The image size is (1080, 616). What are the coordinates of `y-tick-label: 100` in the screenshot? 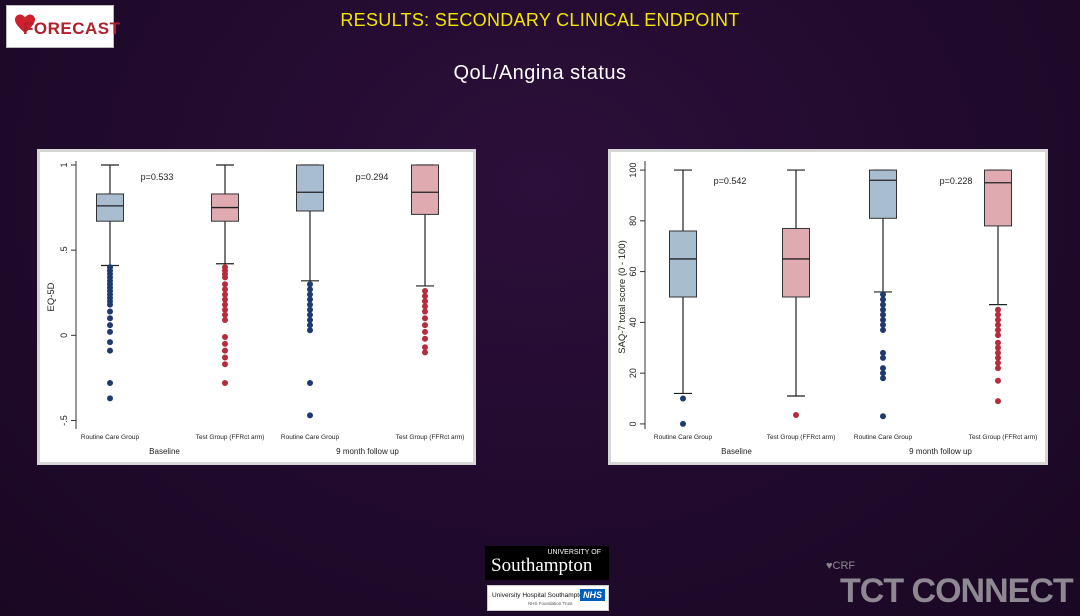 It's located at (633, 170).